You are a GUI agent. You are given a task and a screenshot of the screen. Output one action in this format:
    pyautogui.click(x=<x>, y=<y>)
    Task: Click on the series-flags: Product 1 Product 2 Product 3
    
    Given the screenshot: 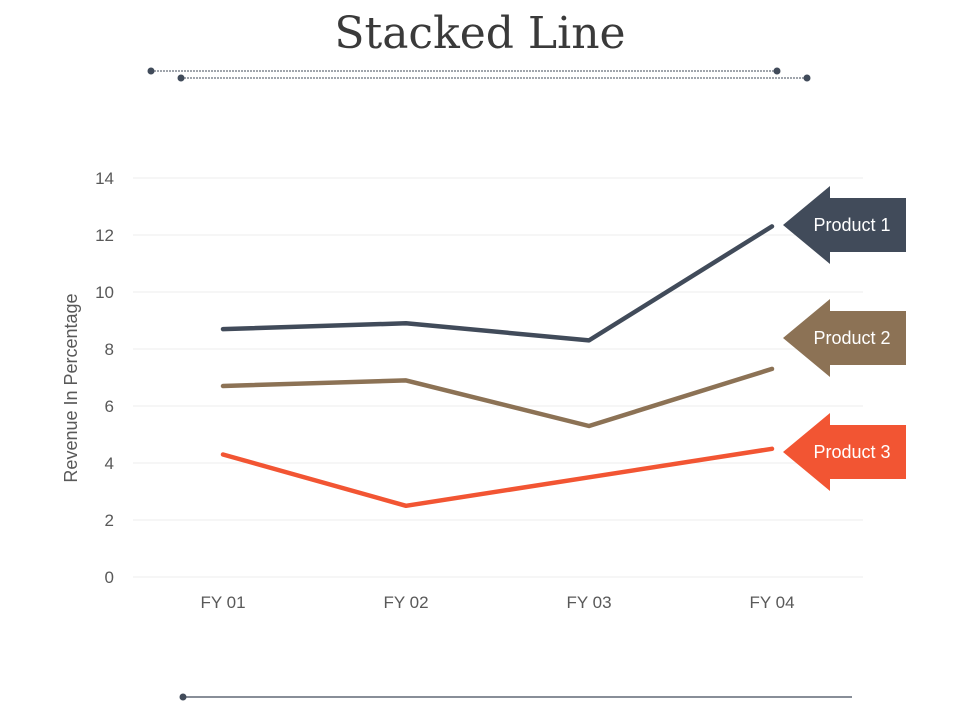 What is the action you would take?
    pyautogui.click(x=844, y=338)
    